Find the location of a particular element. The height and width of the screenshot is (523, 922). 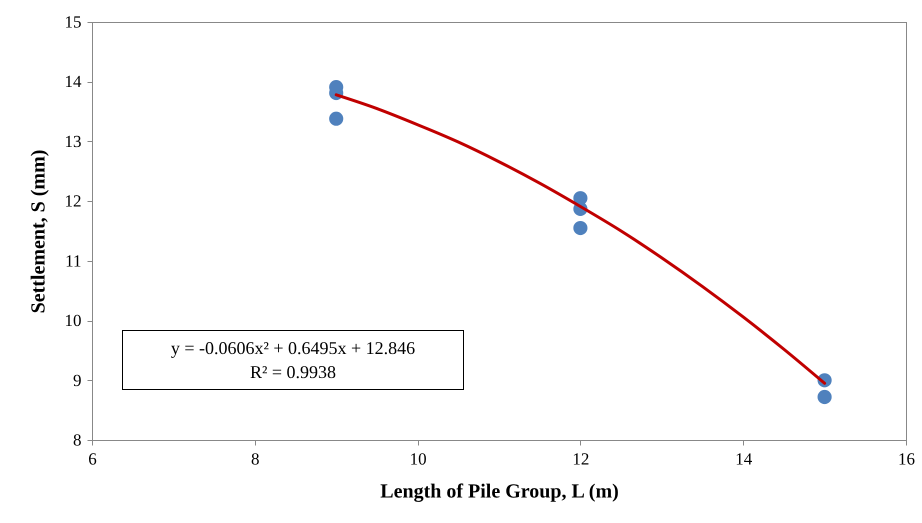

x-tick-label: 12 is located at coordinates (581, 459).